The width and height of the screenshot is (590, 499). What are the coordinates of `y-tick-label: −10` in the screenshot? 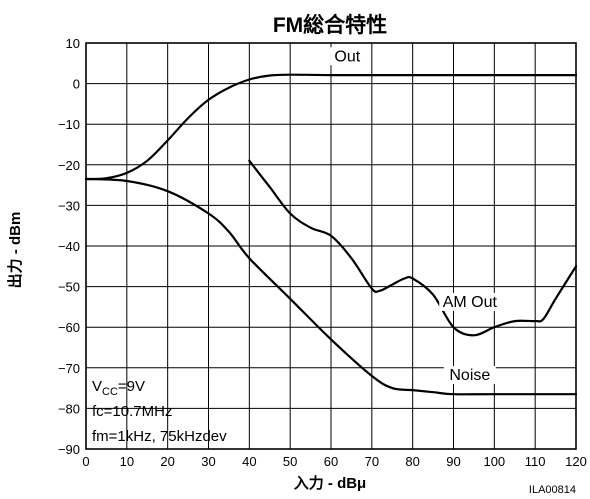 It's located at (69, 124).